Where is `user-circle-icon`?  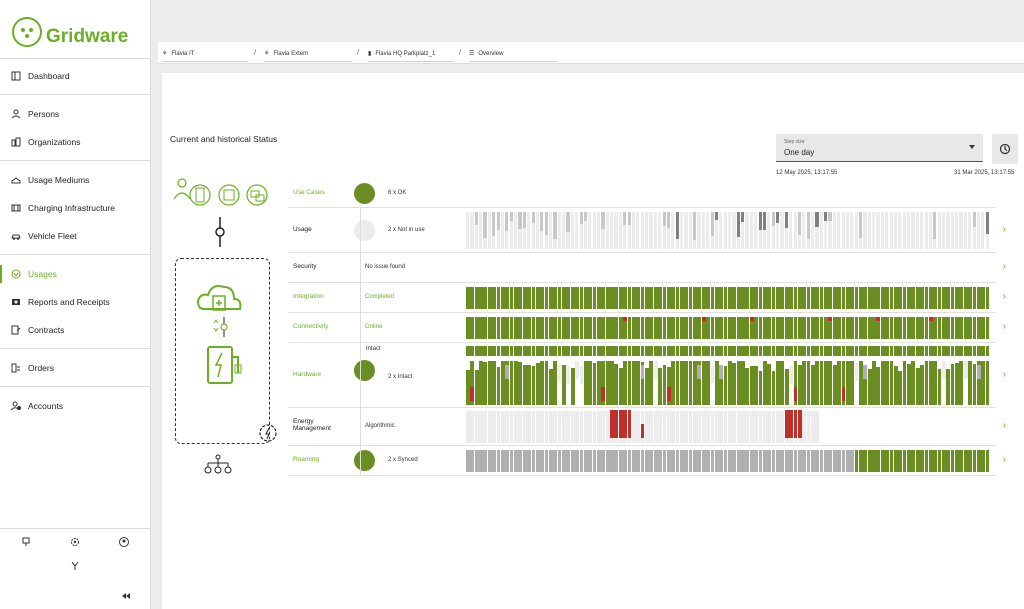
user-circle-icon is located at coordinates (124, 542).